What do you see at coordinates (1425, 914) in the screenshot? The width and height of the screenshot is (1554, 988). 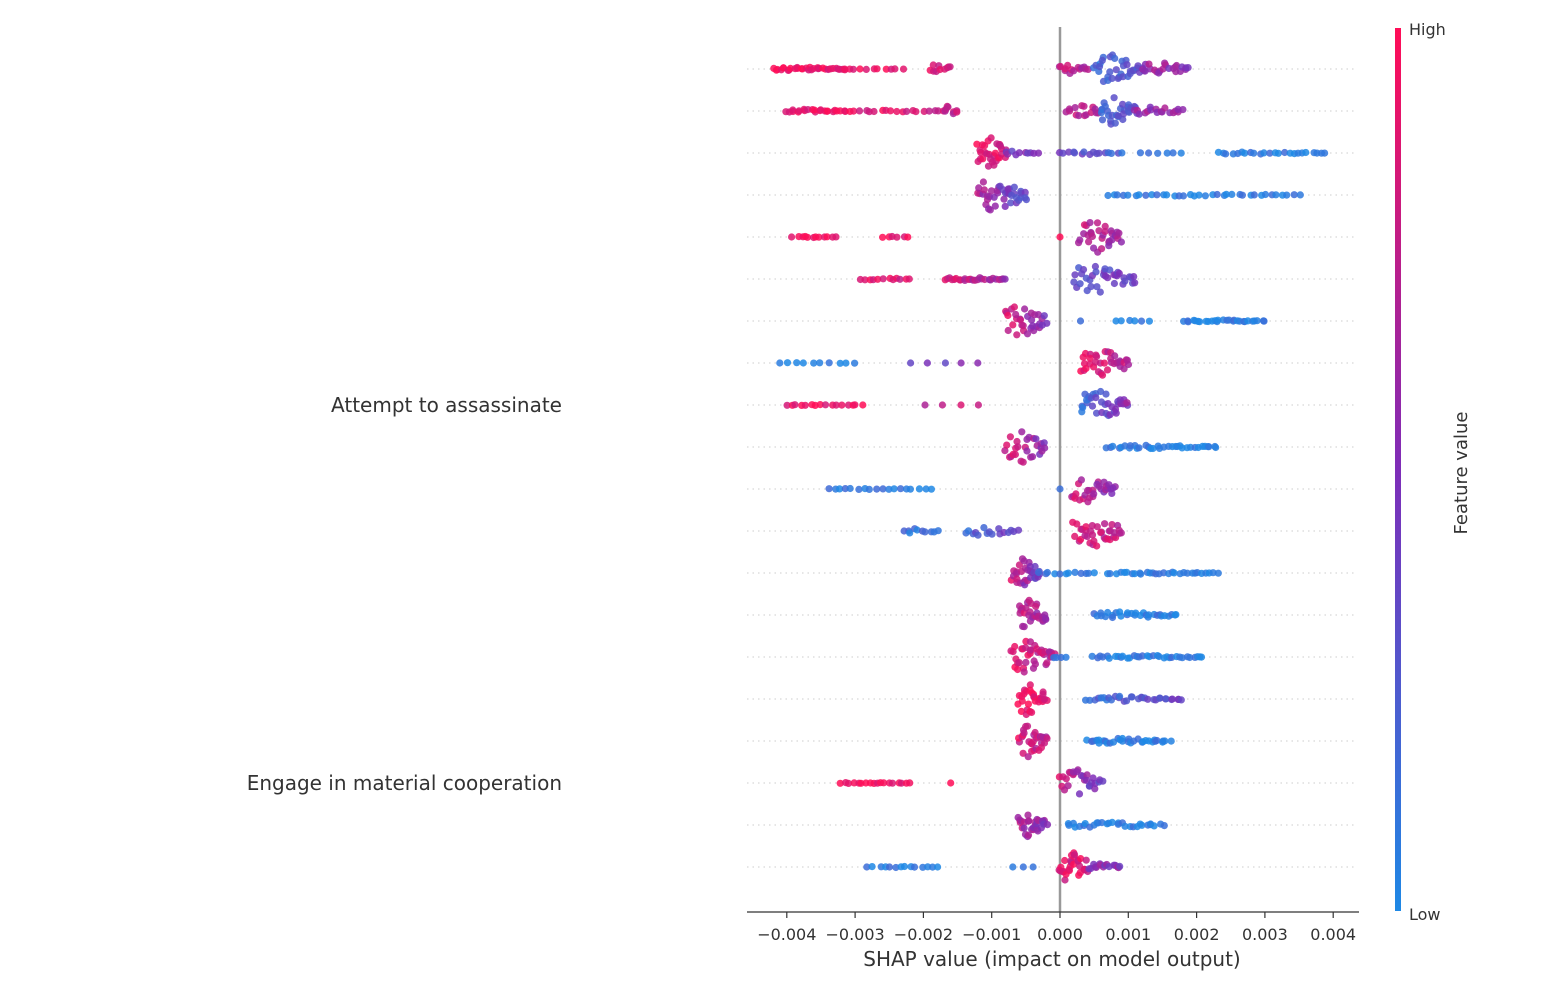 I see `colorbar-low-label: Low` at bounding box center [1425, 914].